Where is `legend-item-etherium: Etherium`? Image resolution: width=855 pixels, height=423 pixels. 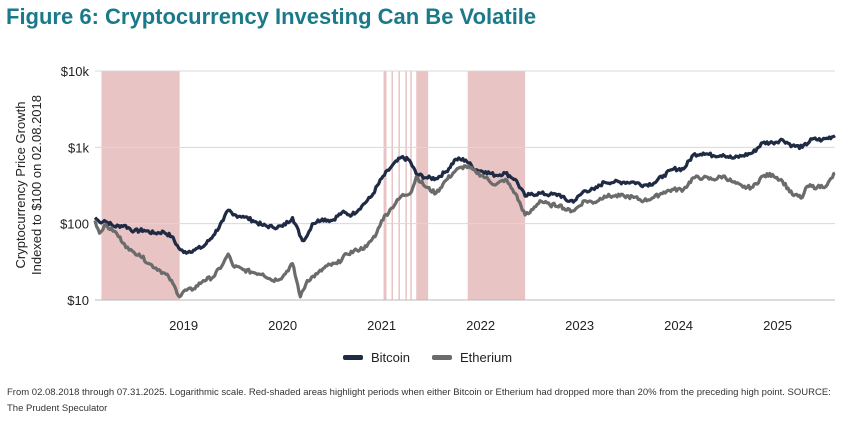 legend-item-etherium: Etherium is located at coordinates (472, 357).